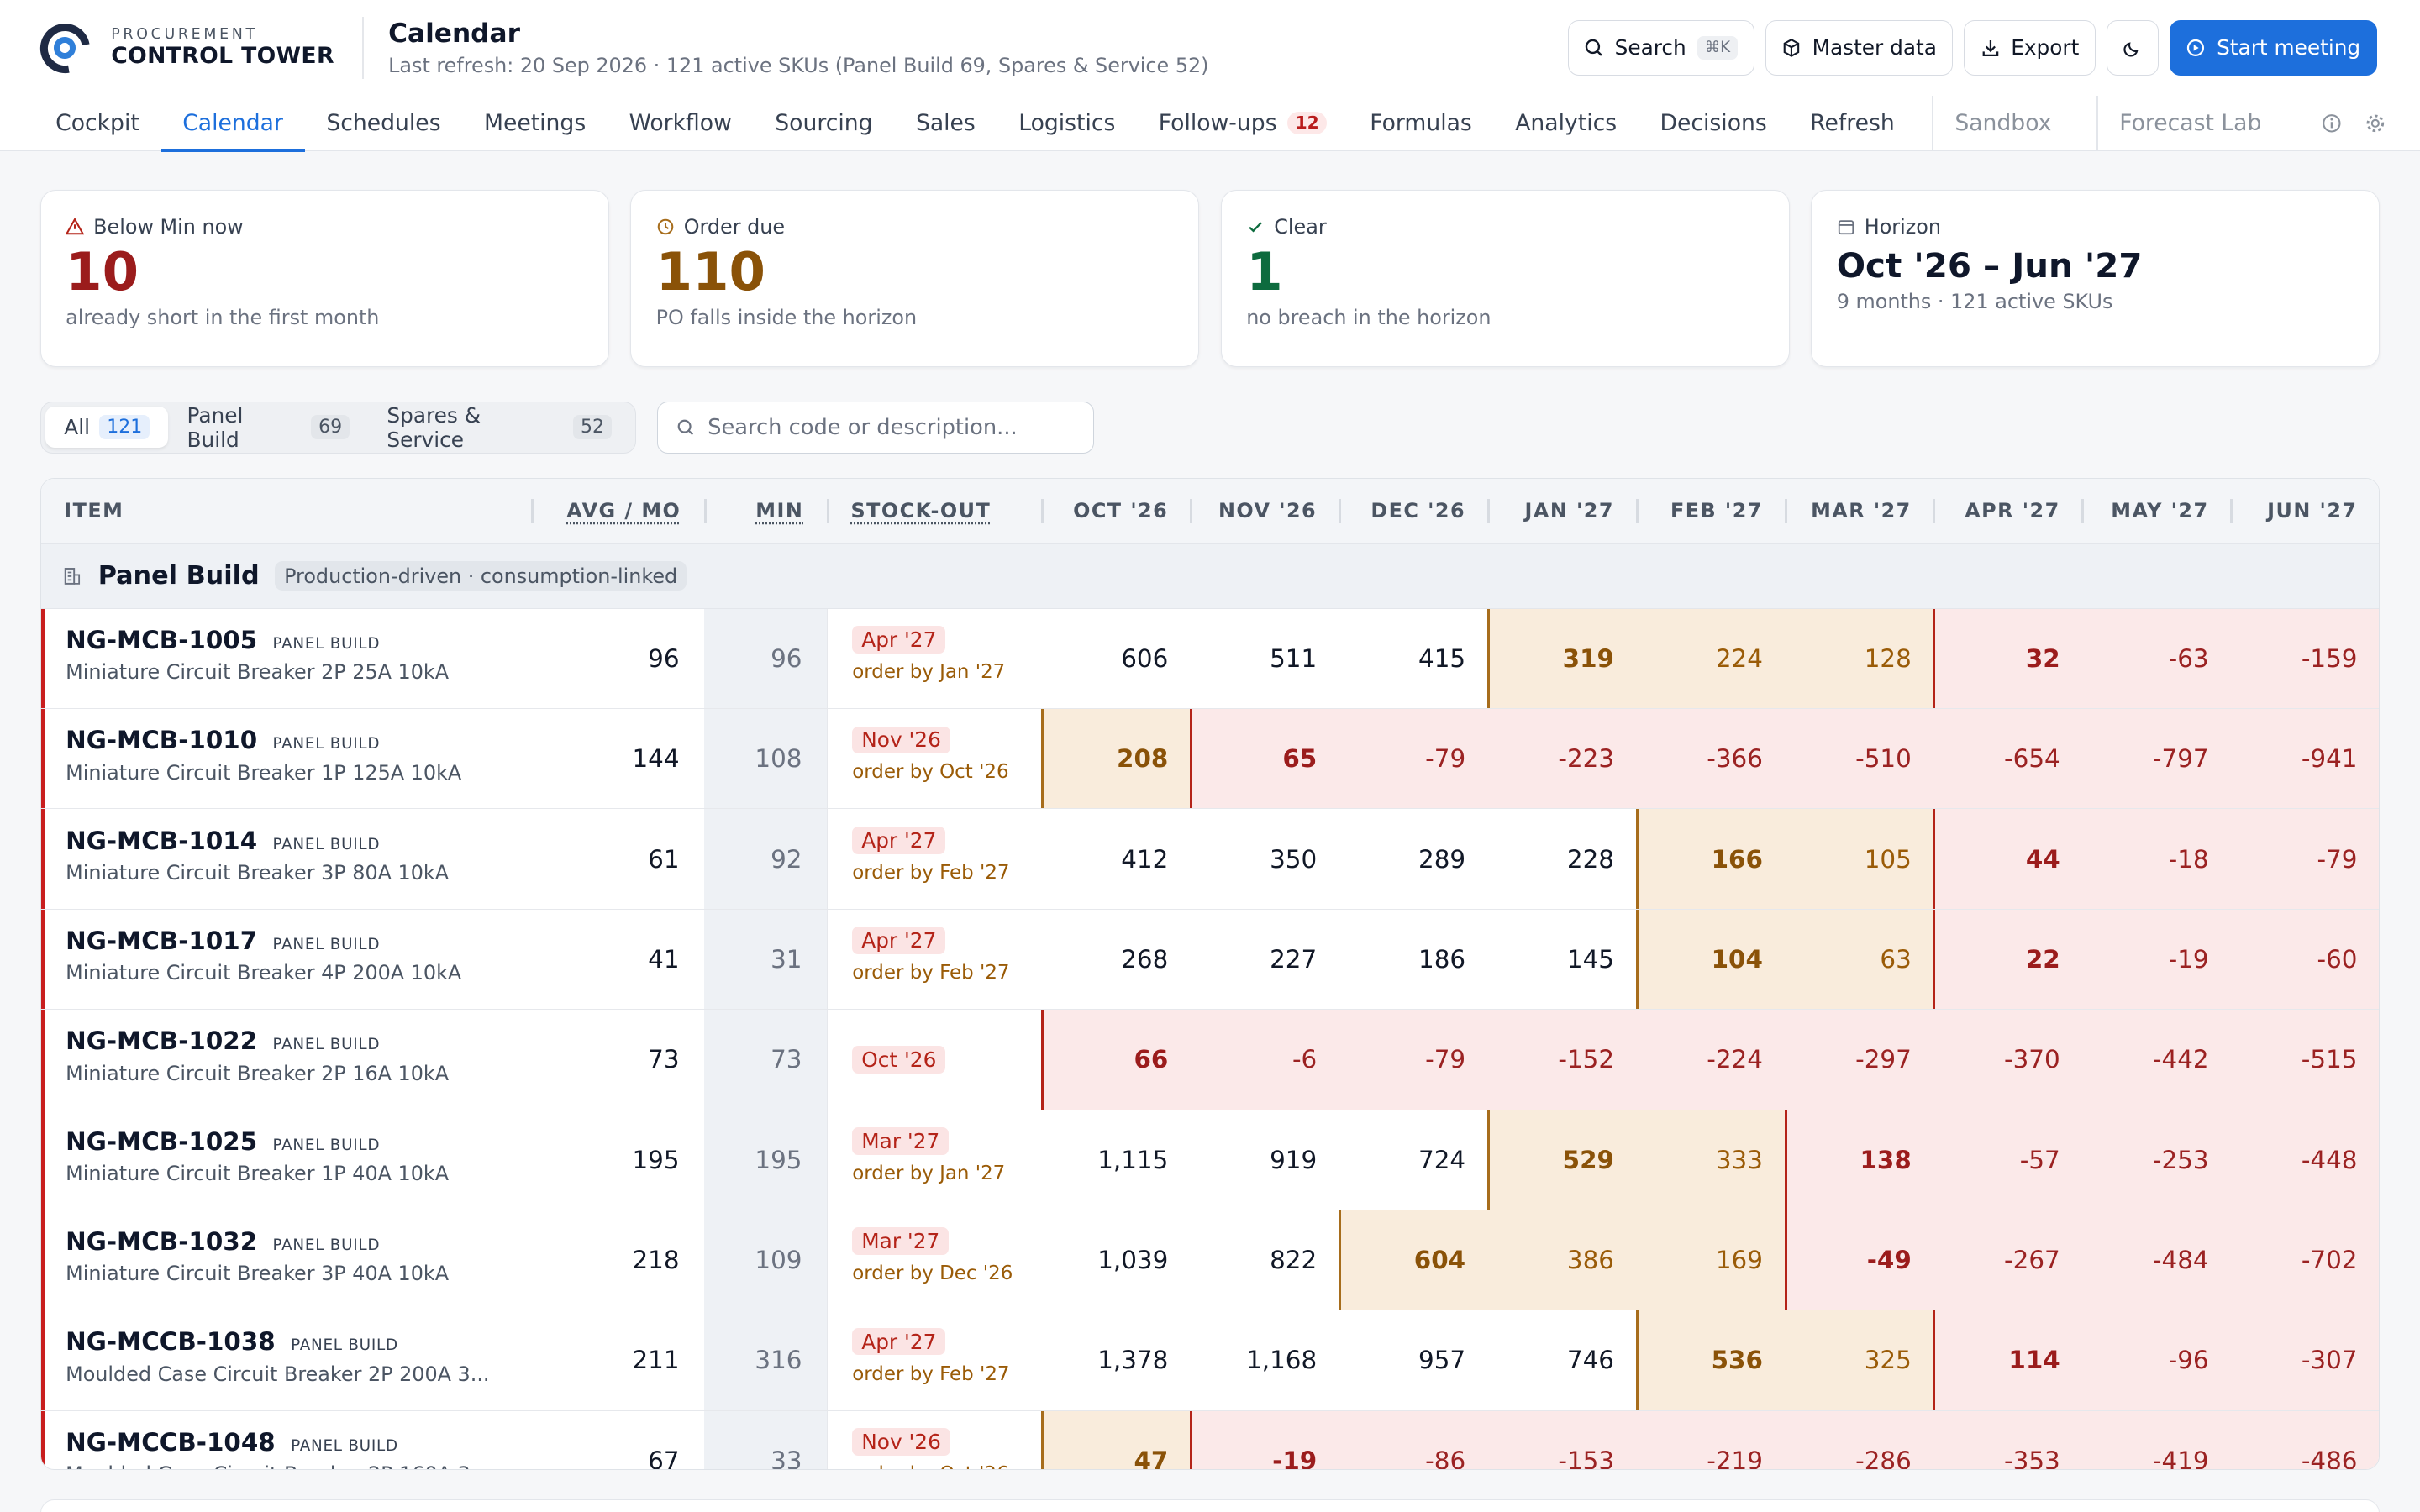 This screenshot has width=2420, height=1512. What do you see at coordinates (1590, 1360) in the screenshot?
I see `month-cell: 746` at bounding box center [1590, 1360].